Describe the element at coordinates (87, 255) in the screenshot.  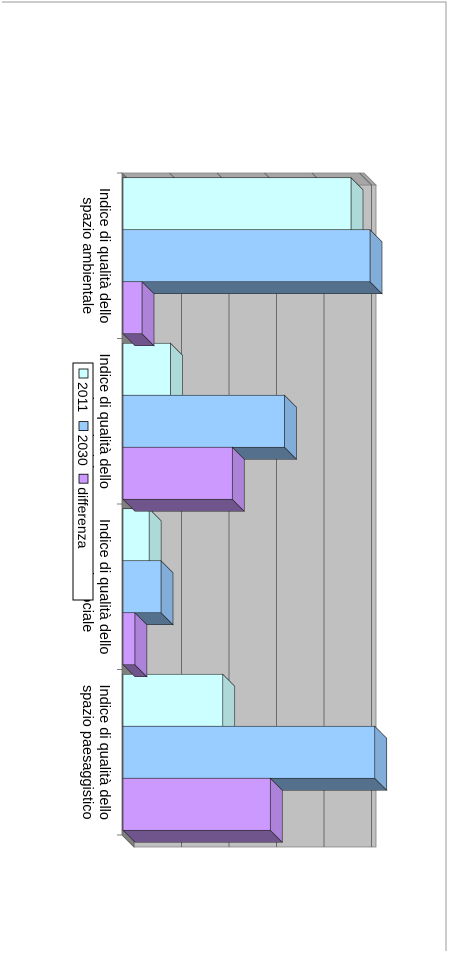
I see `category-label: spazio ambientale` at that location.